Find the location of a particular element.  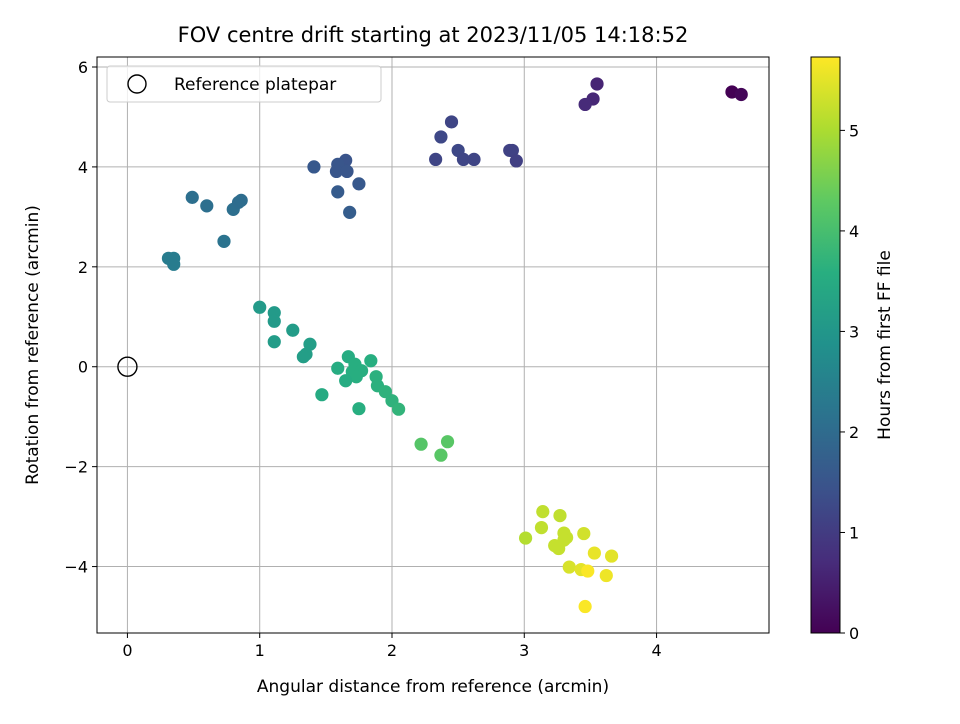

y-tick-label: 0 is located at coordinates (83, 367).